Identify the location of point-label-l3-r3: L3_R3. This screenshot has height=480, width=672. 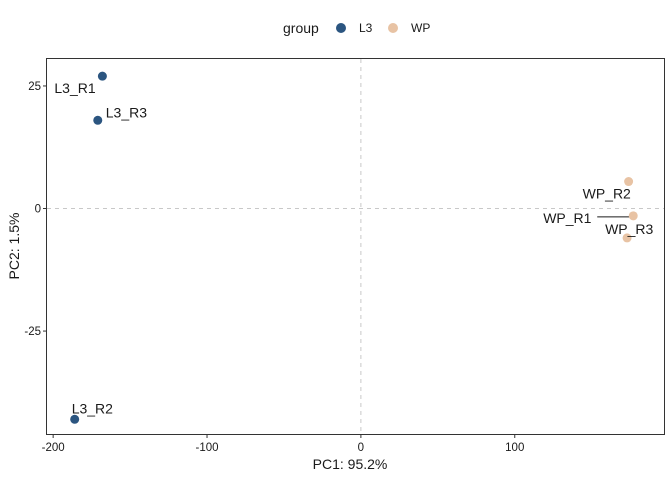
(126, 112).